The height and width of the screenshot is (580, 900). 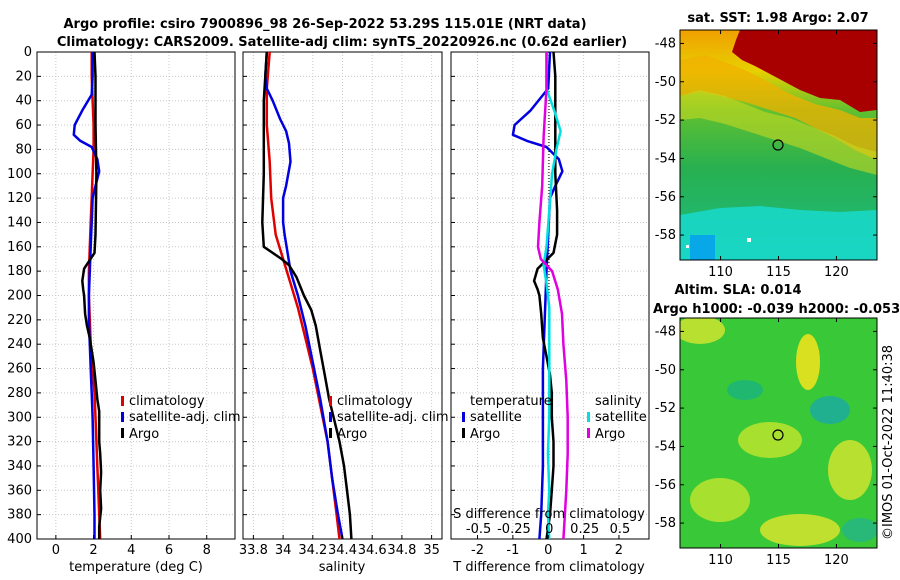 I want to click on y-tick-label: 400, so click(x=19, y=539).